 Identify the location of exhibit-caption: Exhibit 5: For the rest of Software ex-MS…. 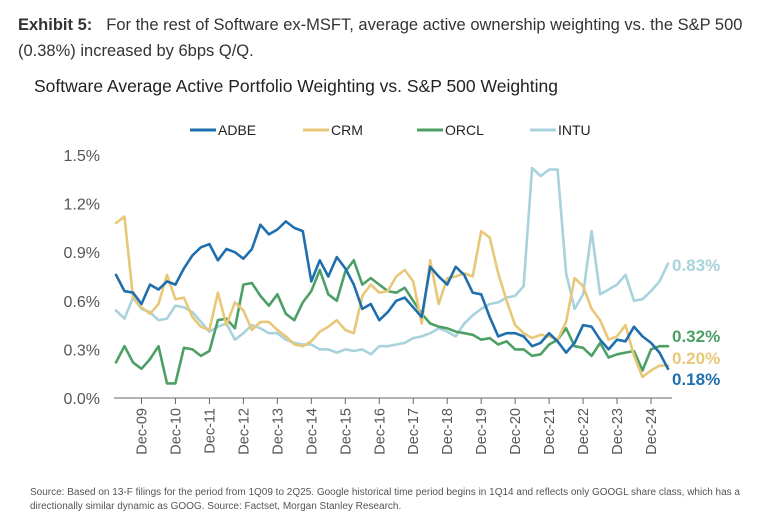
(383, 38).